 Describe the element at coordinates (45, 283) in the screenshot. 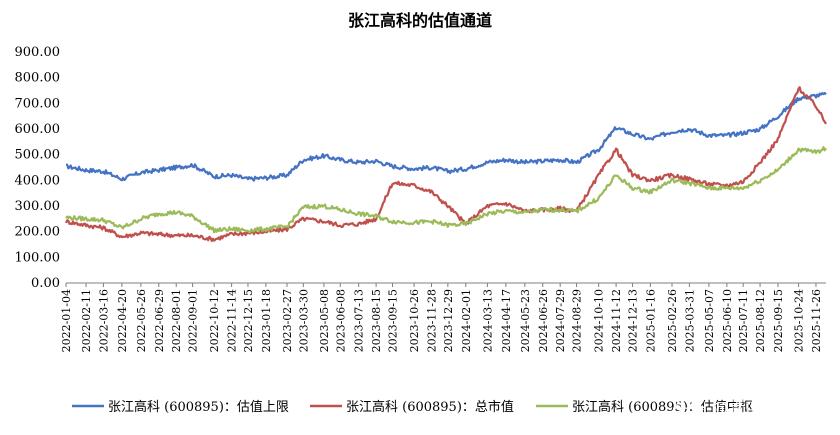

I see `y-tick-label: 0.00` at that location.